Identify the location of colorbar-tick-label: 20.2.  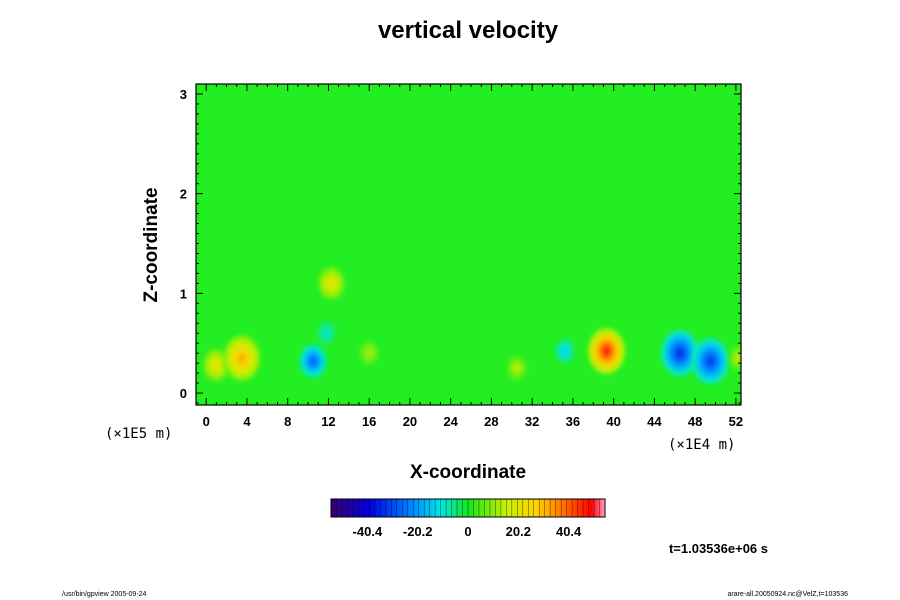
(518, 531).